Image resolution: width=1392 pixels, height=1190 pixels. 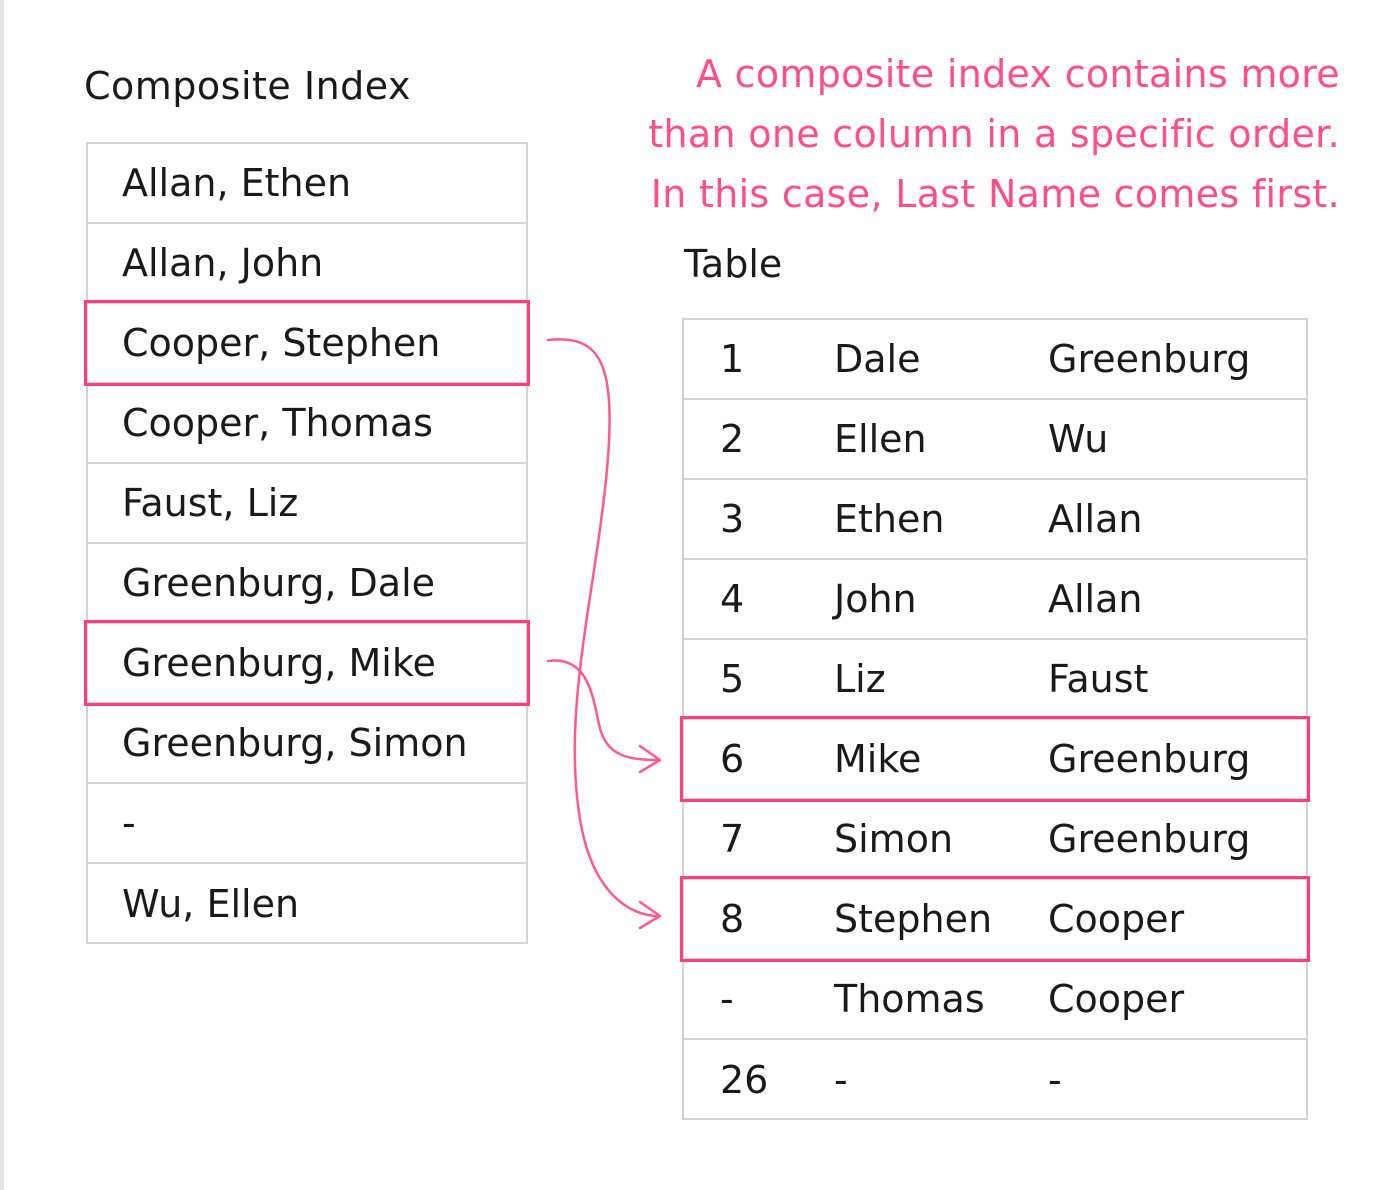 I want to click on row-id: 4, so click(x=732, y=599).